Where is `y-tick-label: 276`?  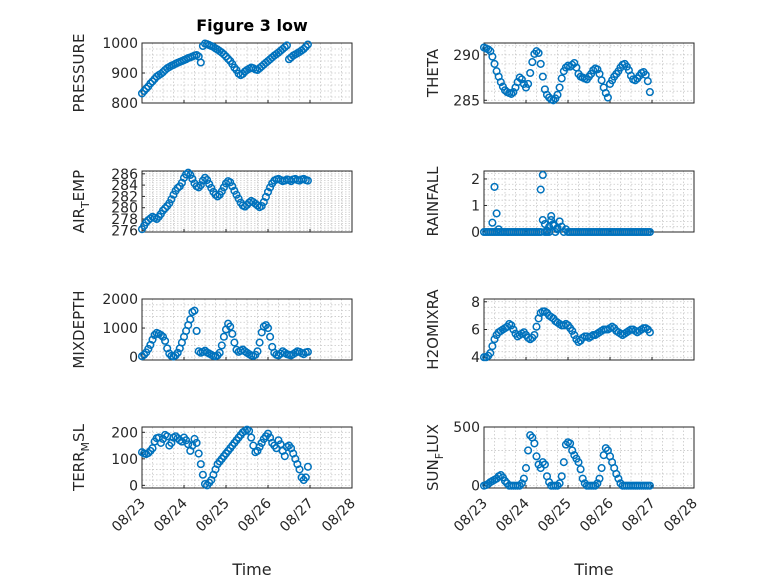
y-tick-label: 276 is located at coordinates (124, 231).